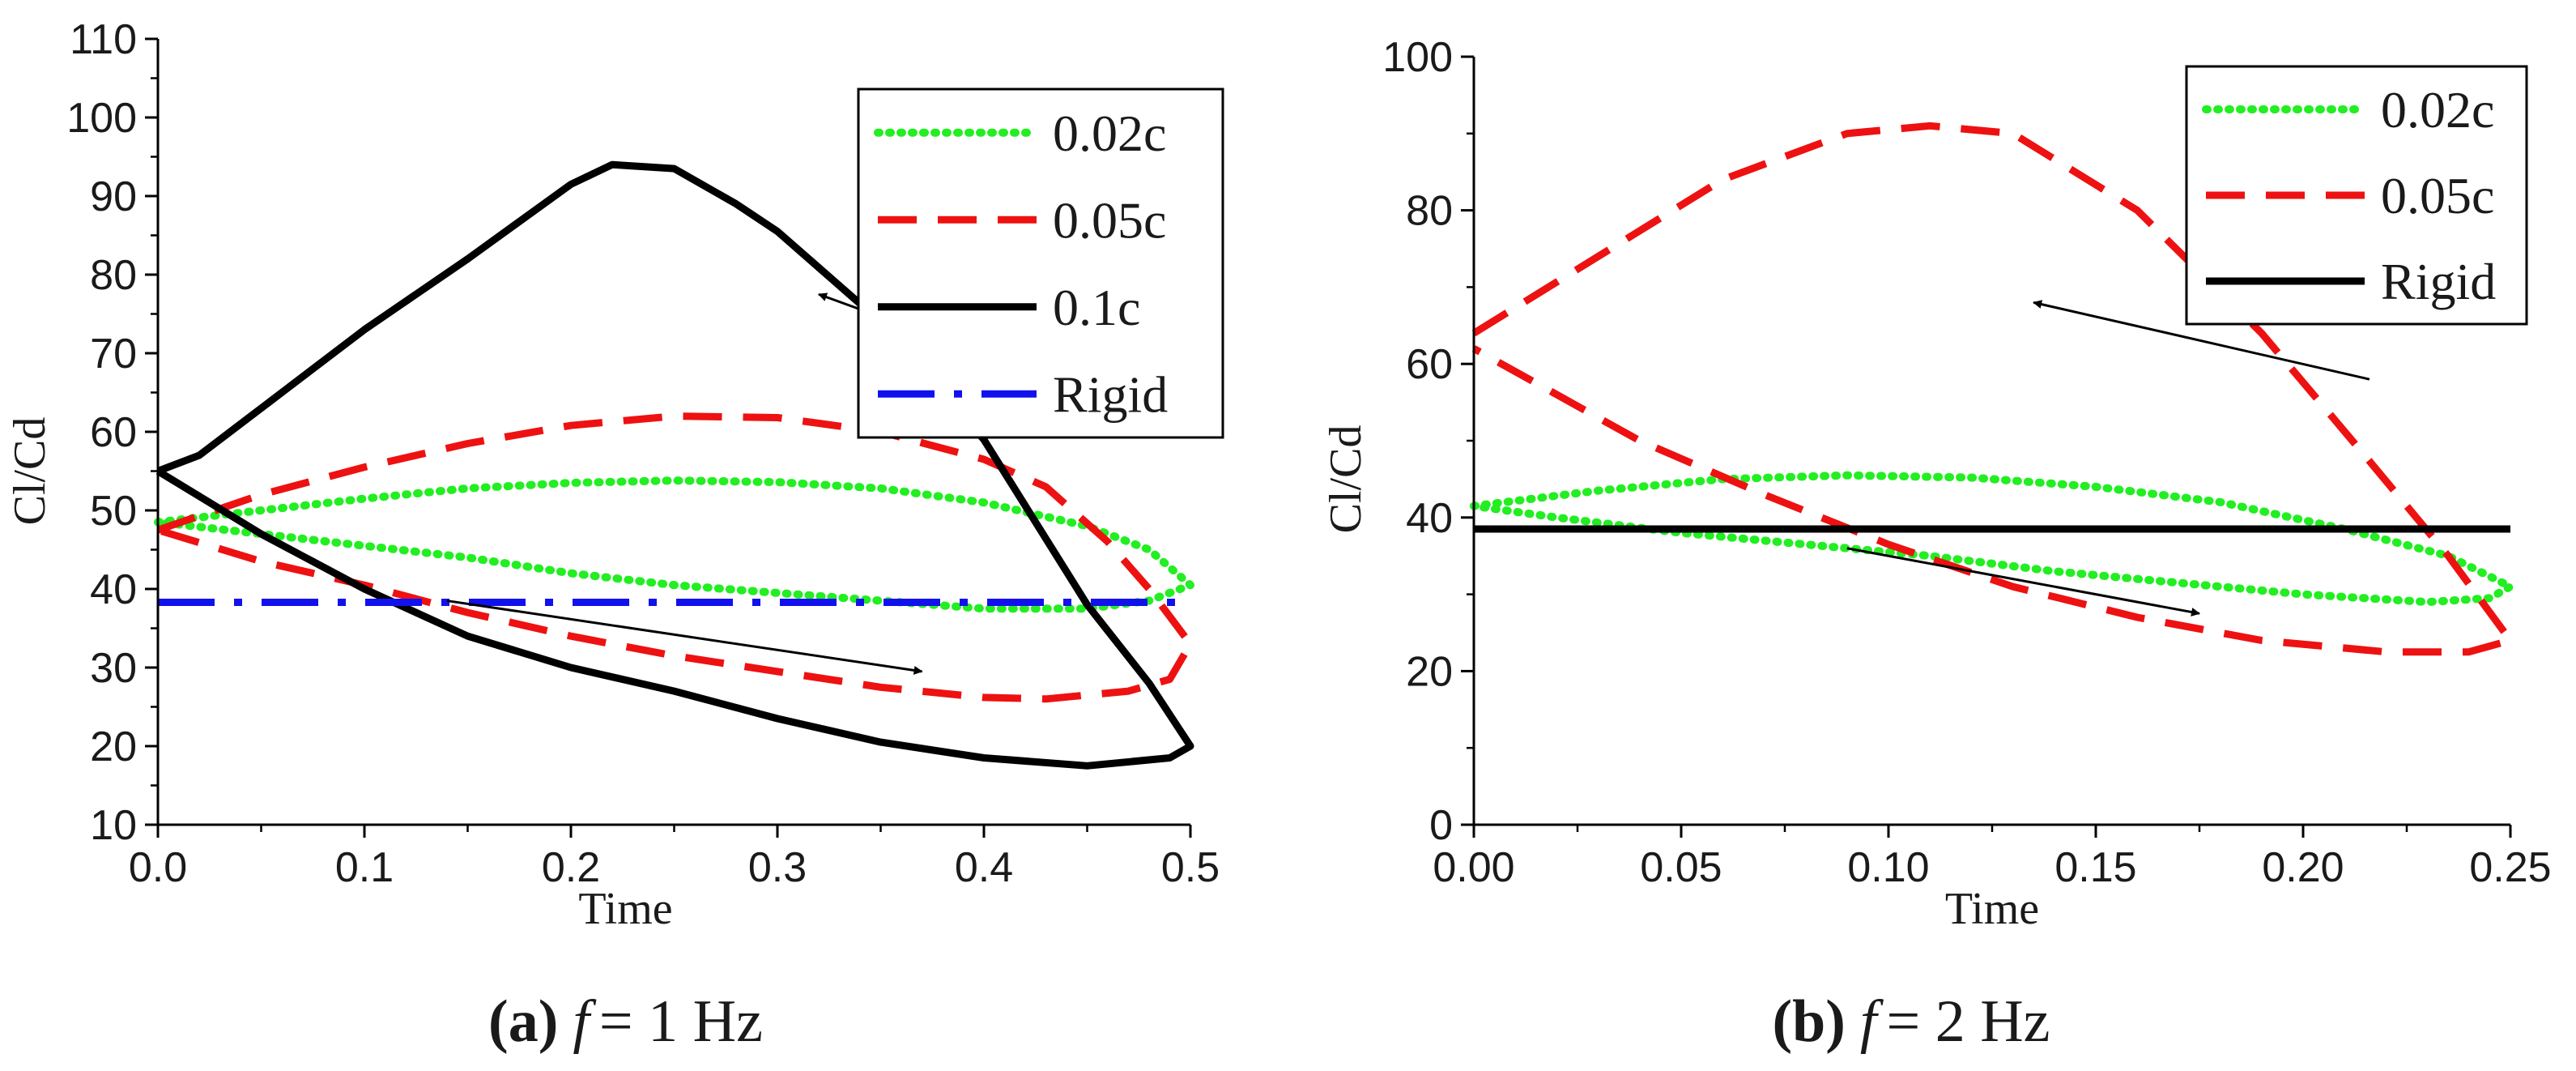 The width and height of the screenshot is (2576, 1071). Describe the element at coordinates (30, 472) in the screenshot. I see `y-axis-title-a: Cl/Cd` at that location.